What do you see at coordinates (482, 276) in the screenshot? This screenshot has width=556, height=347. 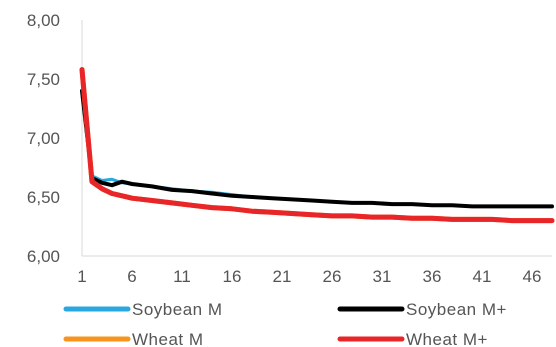 I see `x-tick-label: 41` at bounding box center [482, 276].